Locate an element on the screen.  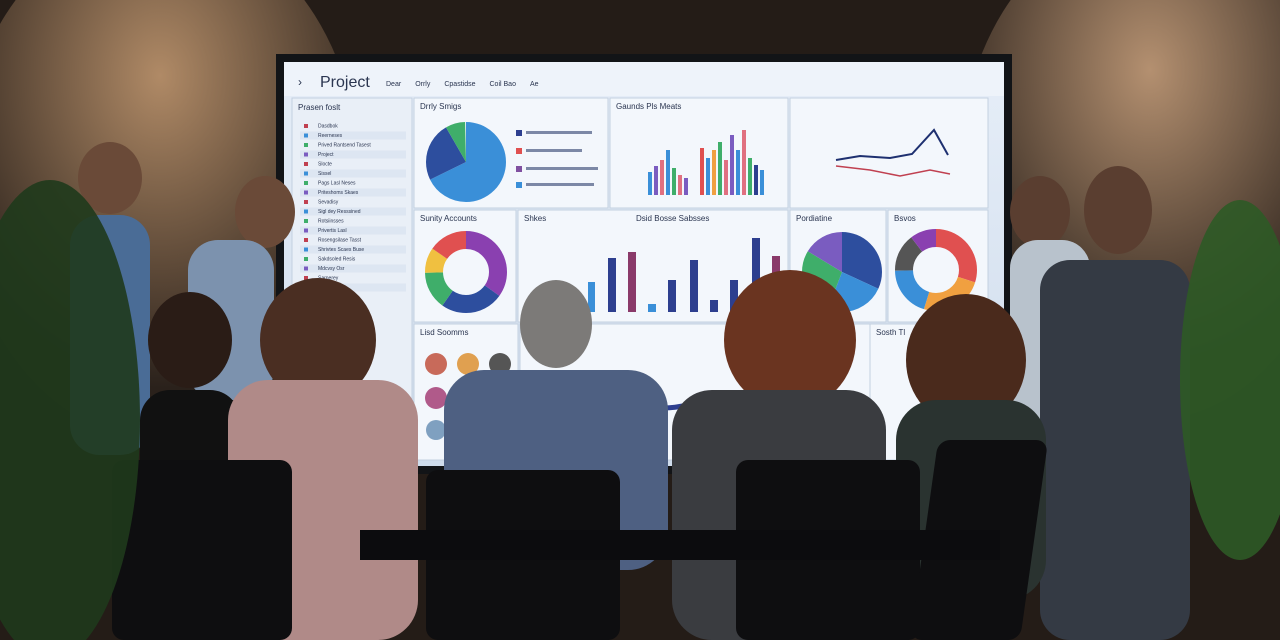
sidebar-item: Sarnerey is located at coordinates (328, 278).